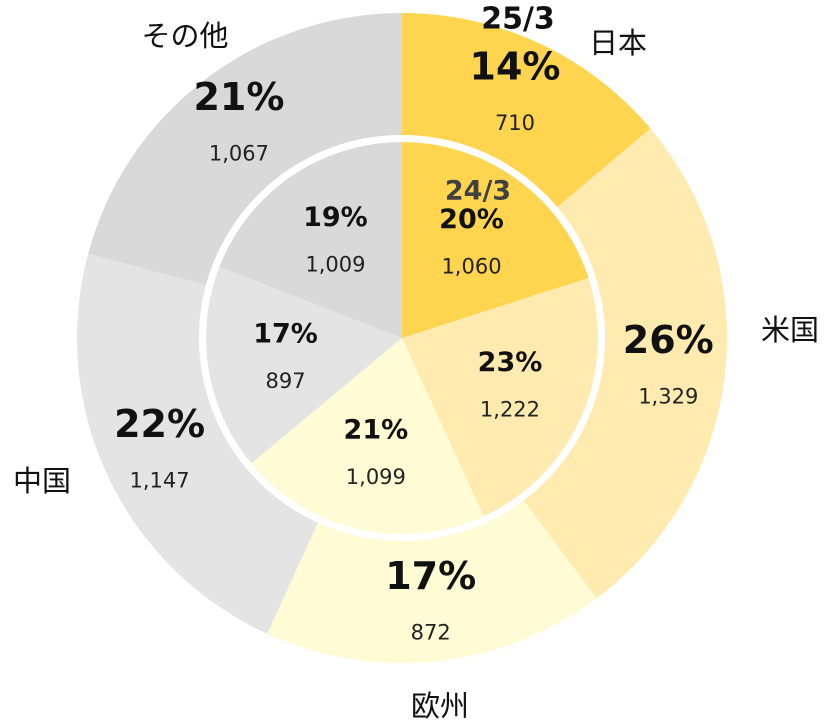  What do you see at coordinates (160, 480) in the screenshot?
I see `value-label: 1,147` at bounding box center [160, 480].